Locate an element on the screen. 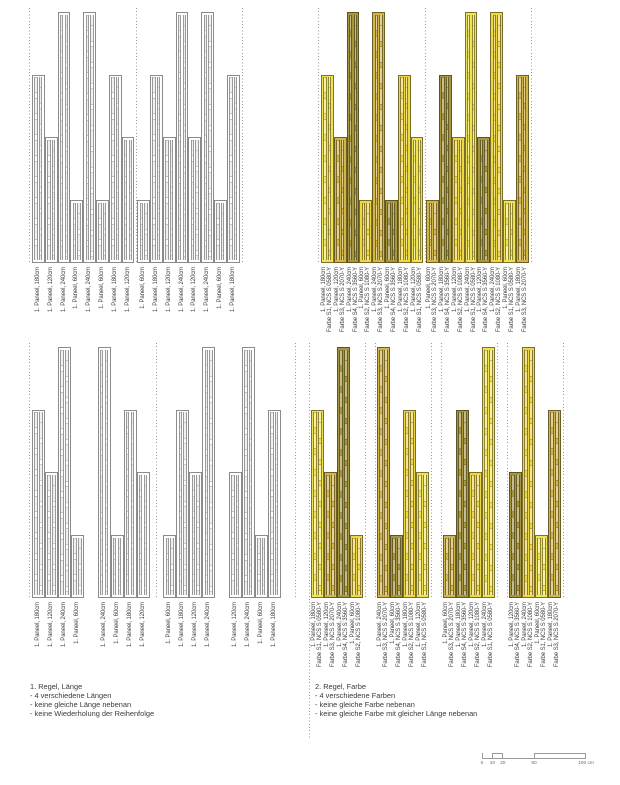 The width and height of the screenshot is (620, 785). panel-label: 1. Paneel, 120cm Farbe S1, NCS S 0580-Y is located at coordinates (417, 310).